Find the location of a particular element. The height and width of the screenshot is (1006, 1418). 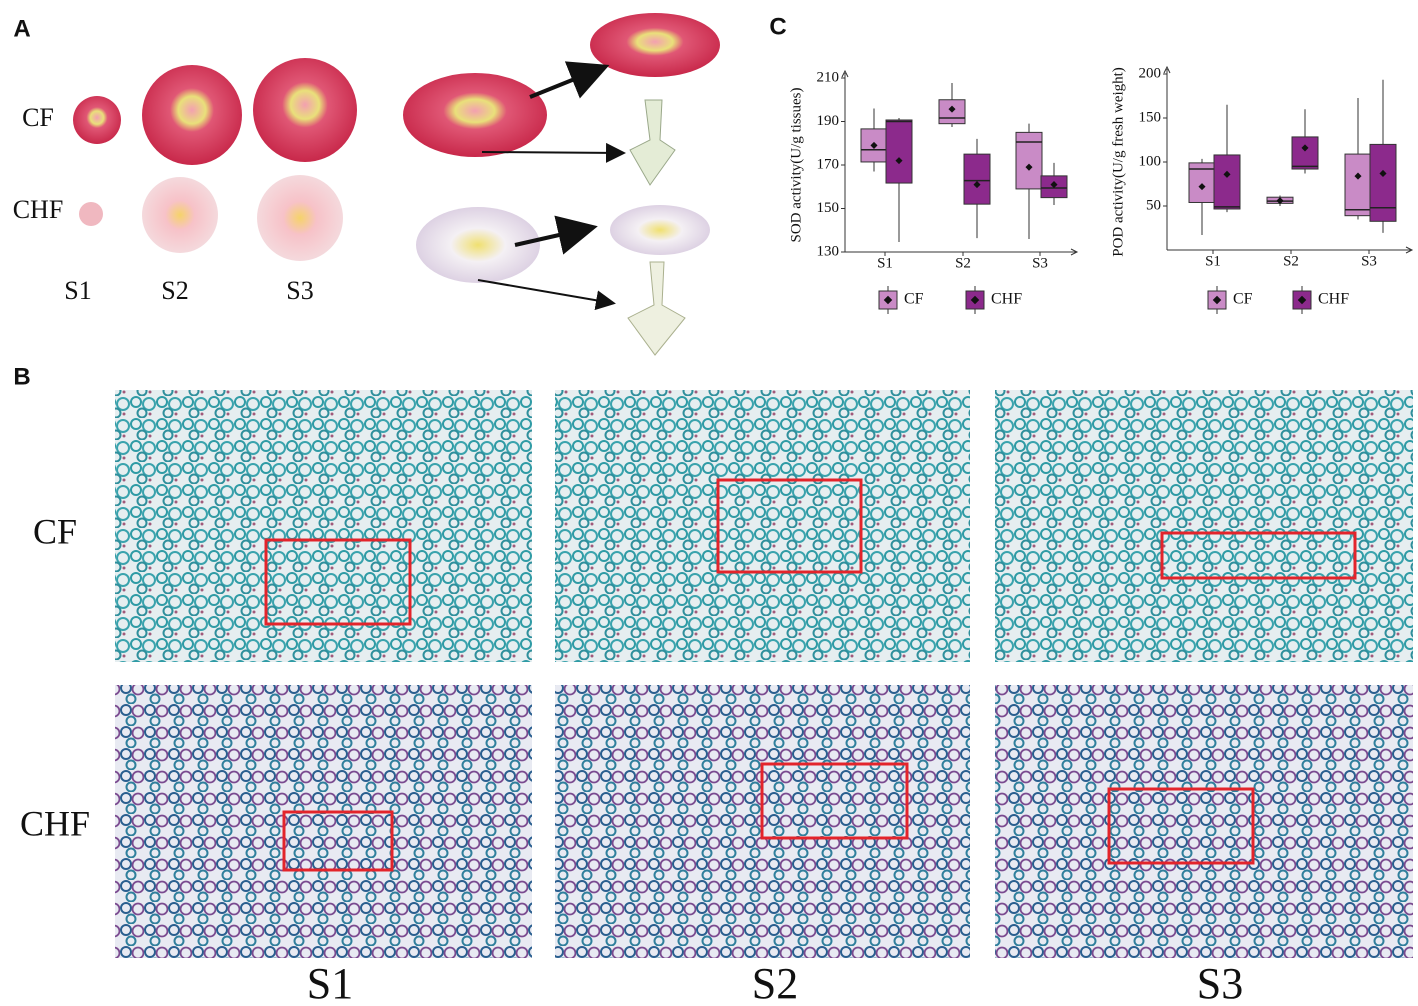

y-tick-label: 210 is located at coordinates (828, 77).